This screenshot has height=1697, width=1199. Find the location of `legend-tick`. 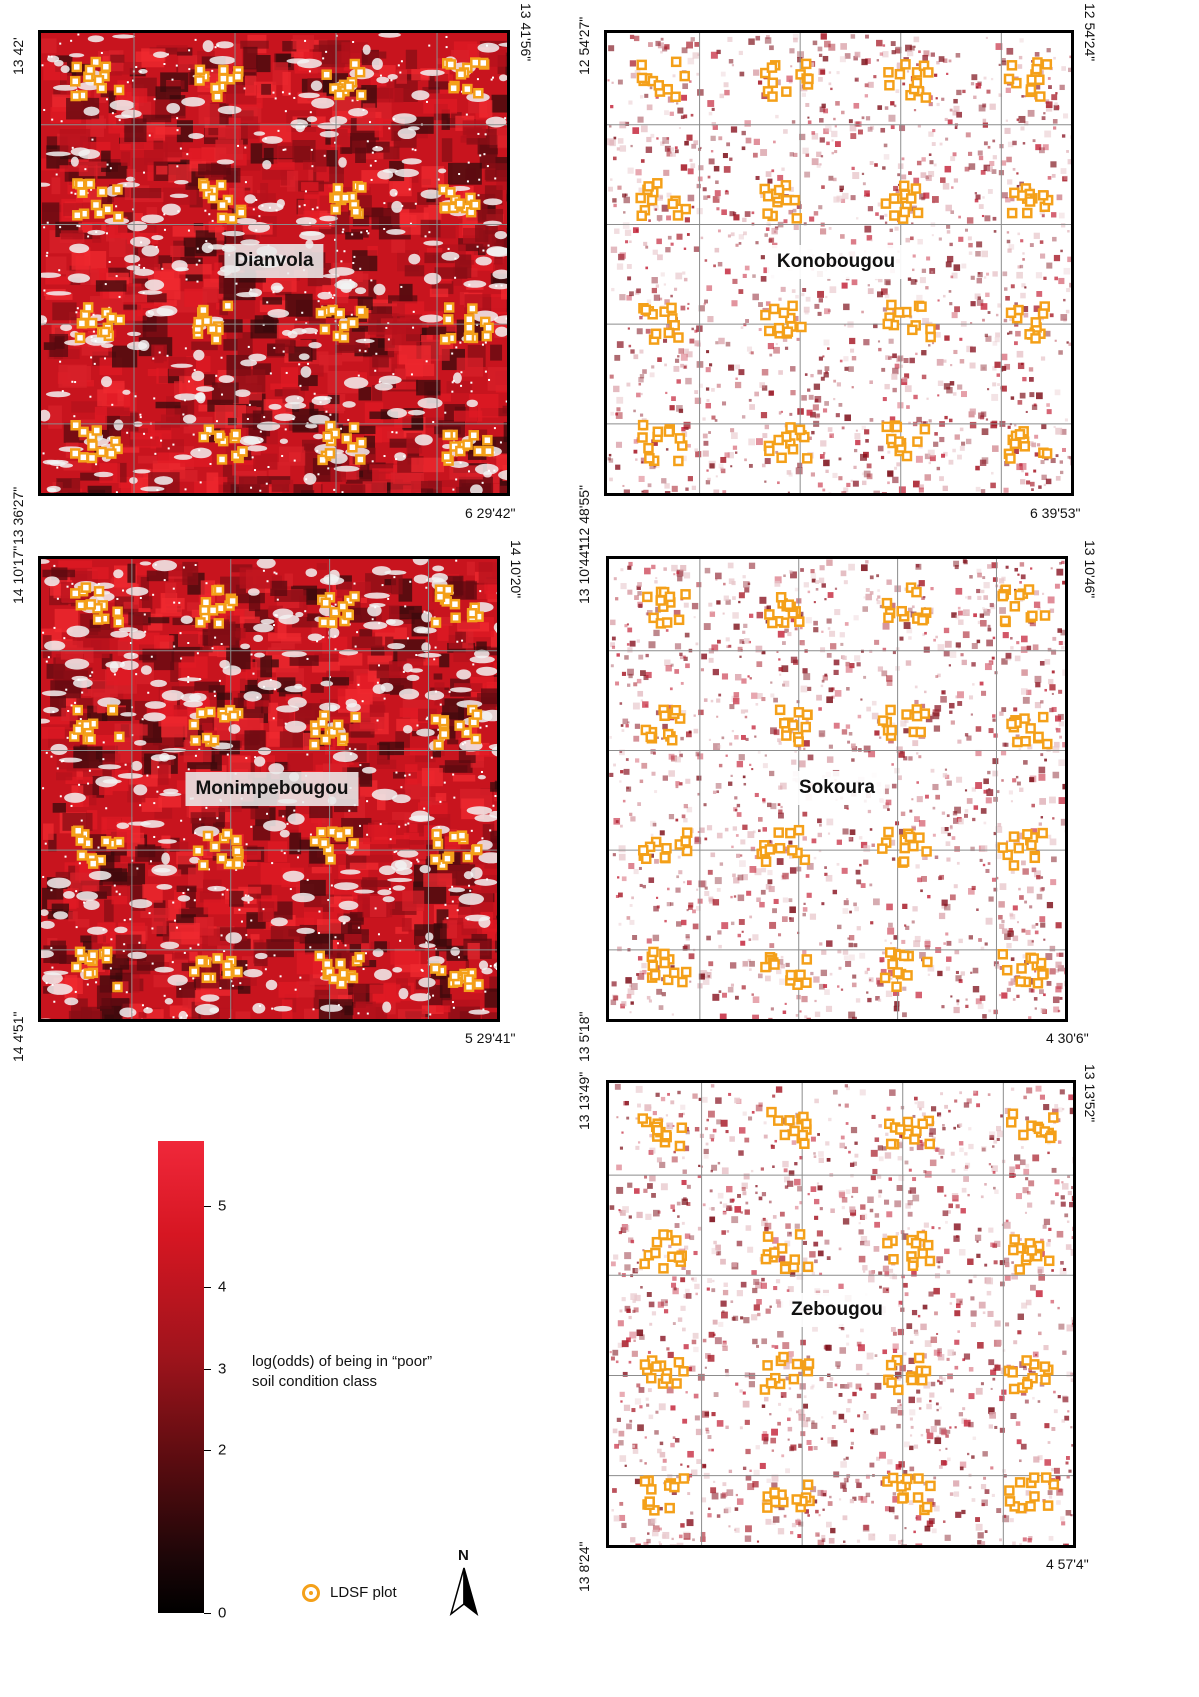

legend-tick is located at coordinates (207, 1288).